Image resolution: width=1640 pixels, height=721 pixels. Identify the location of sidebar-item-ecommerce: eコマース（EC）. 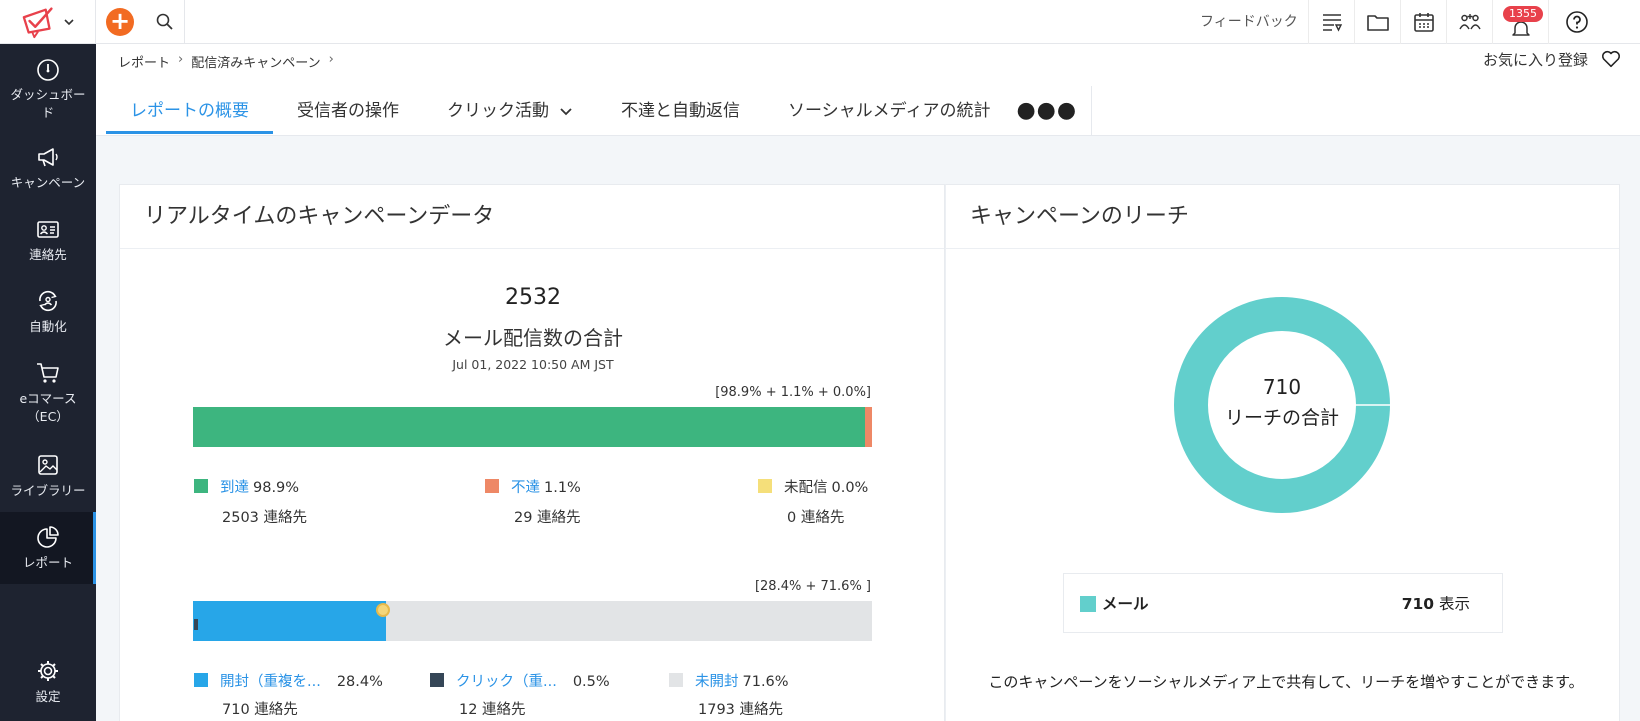
(48, 395).